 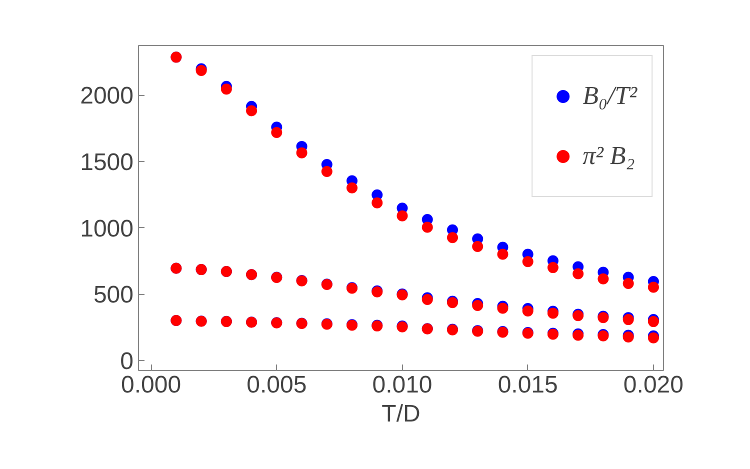 I want to click on x-tick-label: 0.010, so click(x=402, y=385).